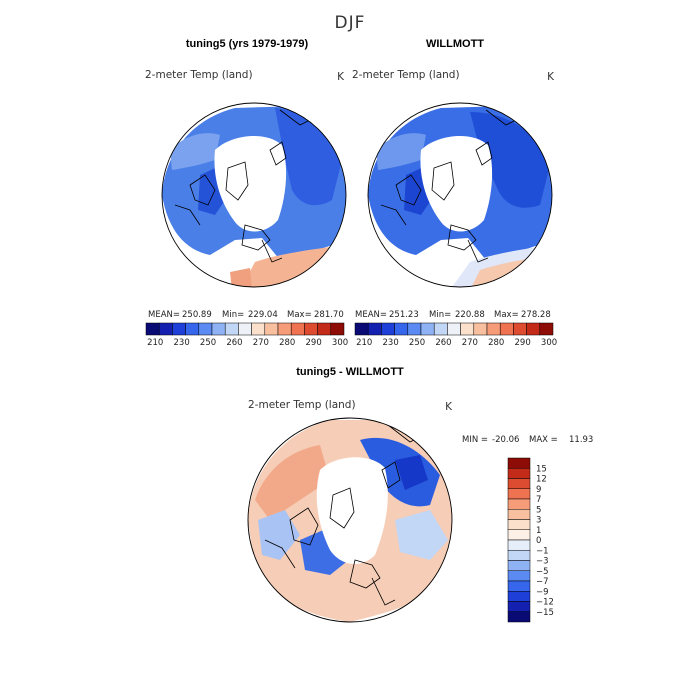 The width and height of the screenshot is (700, 700). Describe the element at coordinates (581, 440) in the screenshot. I see `max-value: 11.93` at that location.